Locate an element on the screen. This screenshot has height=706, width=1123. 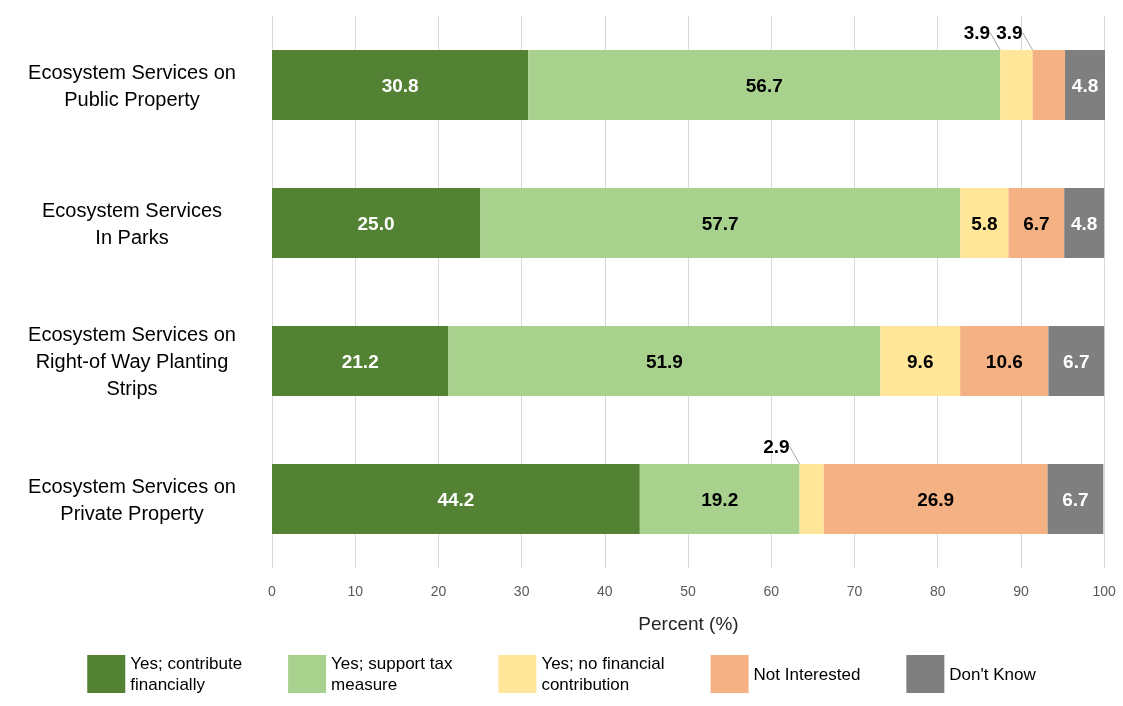
x-tick-label: 10 is located at coordinates (355, 591).